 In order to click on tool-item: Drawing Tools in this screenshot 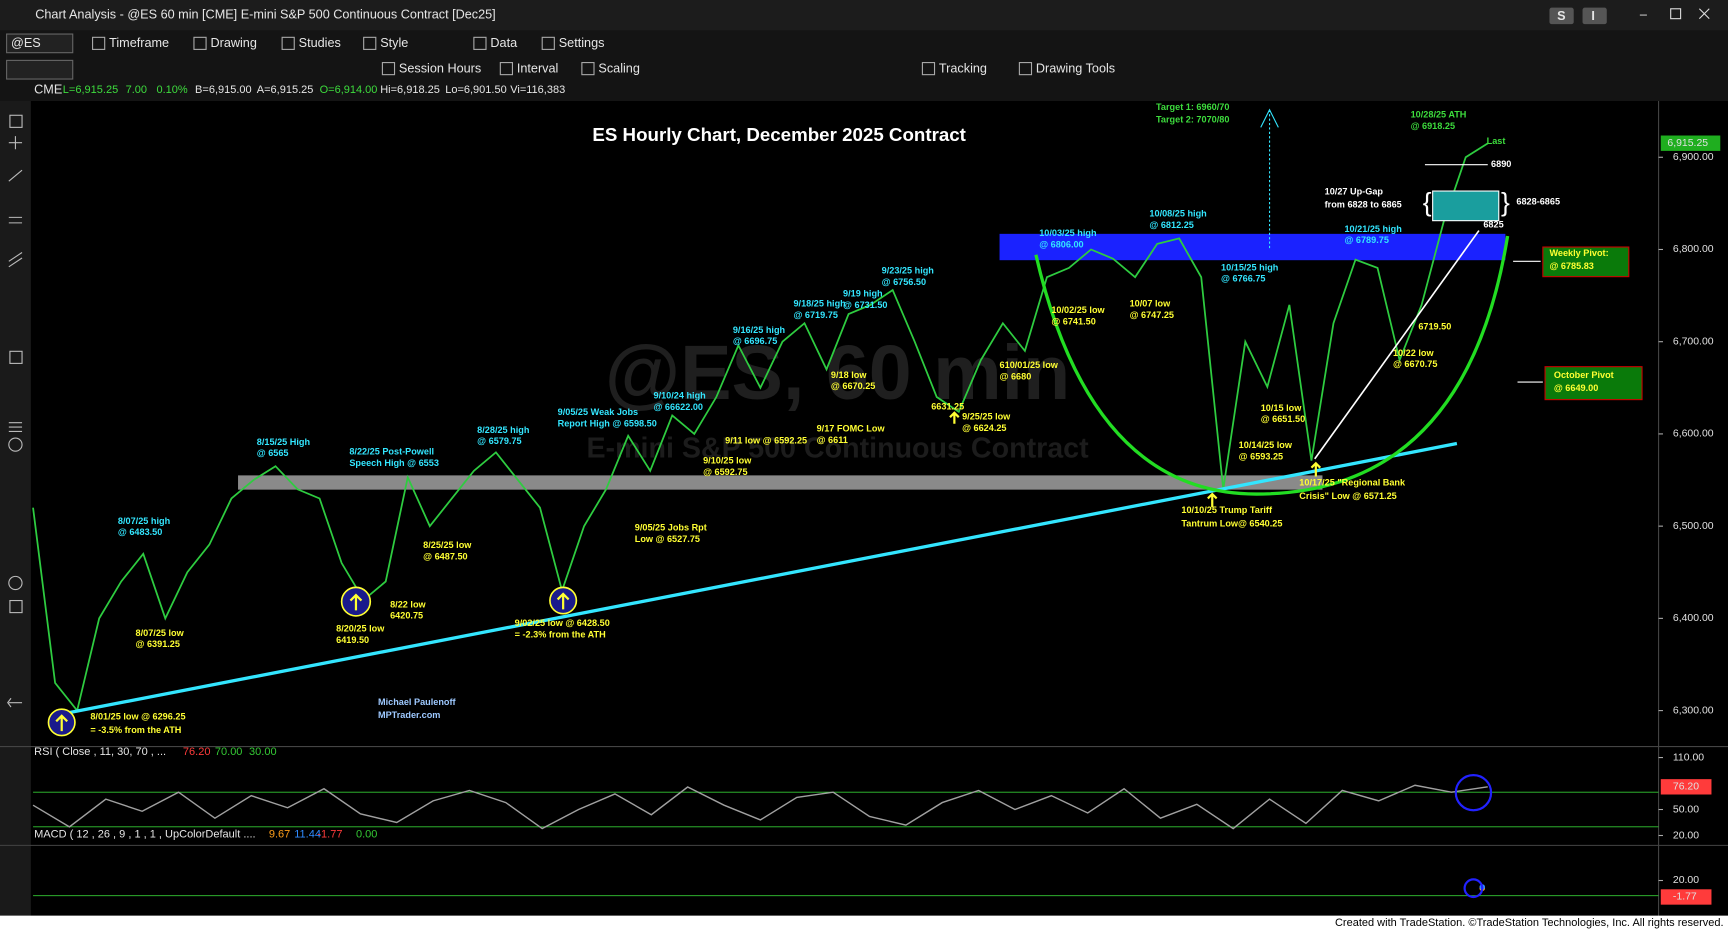, I will do `click(1075, 69)`.